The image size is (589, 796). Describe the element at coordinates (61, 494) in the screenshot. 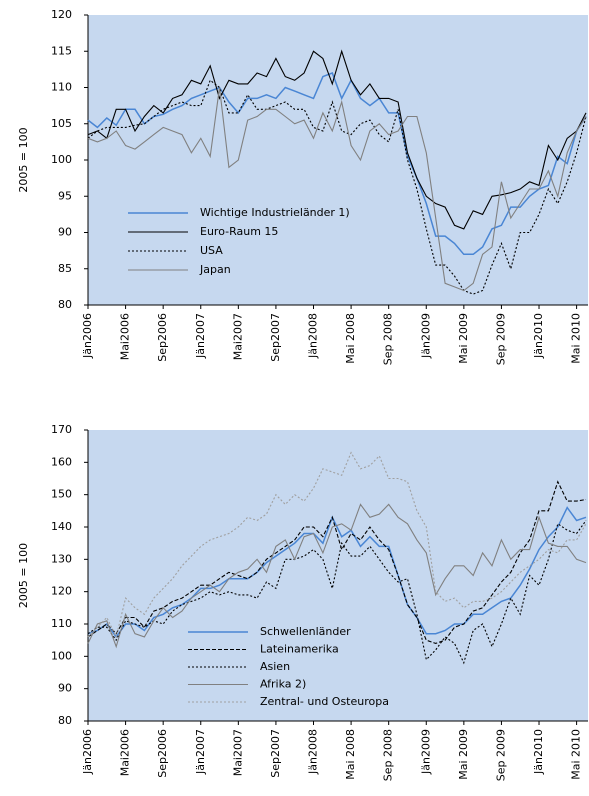

I see `y-tick-label: 150` at that location.